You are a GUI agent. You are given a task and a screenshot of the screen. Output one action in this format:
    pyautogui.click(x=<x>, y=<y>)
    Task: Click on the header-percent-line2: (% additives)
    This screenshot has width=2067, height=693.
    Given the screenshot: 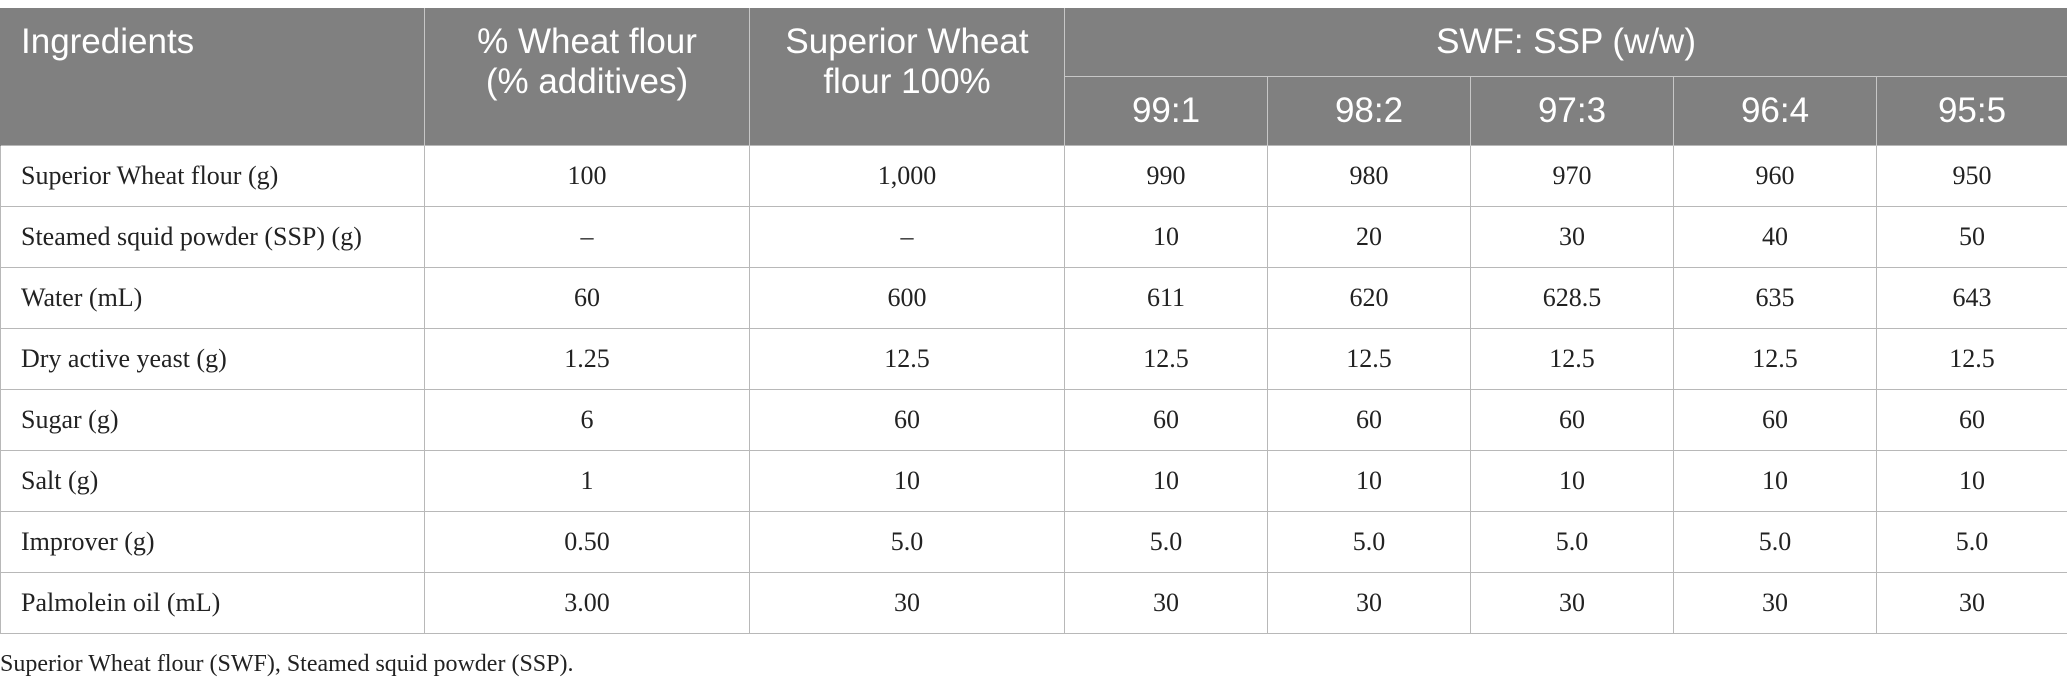 What is the action you would take?
    pyautogui.click(x=587, y=81)
    